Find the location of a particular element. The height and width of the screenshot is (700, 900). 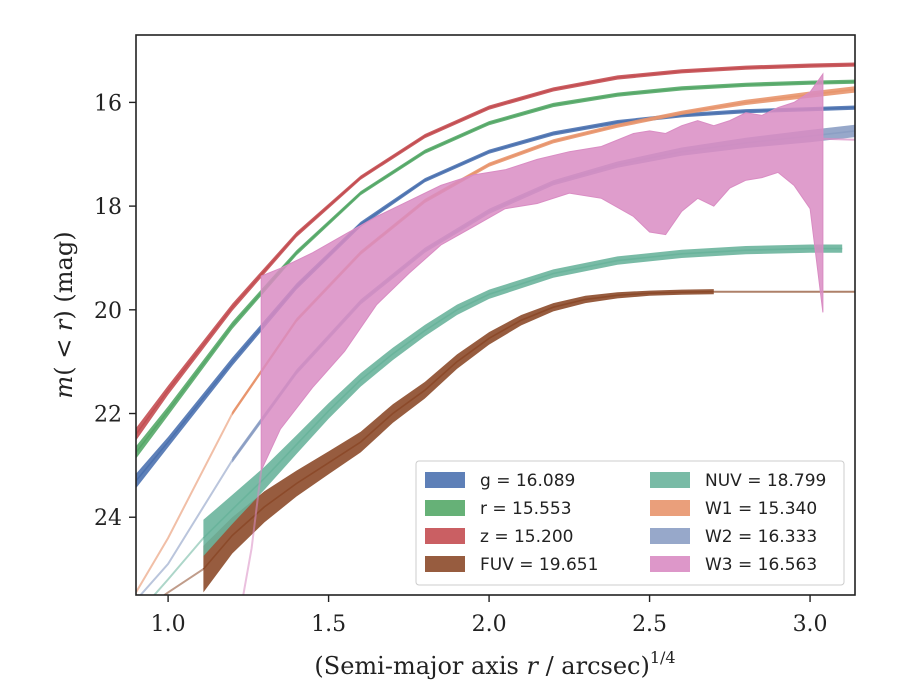

series-nuv-extension is located at coordinates (178, 566).